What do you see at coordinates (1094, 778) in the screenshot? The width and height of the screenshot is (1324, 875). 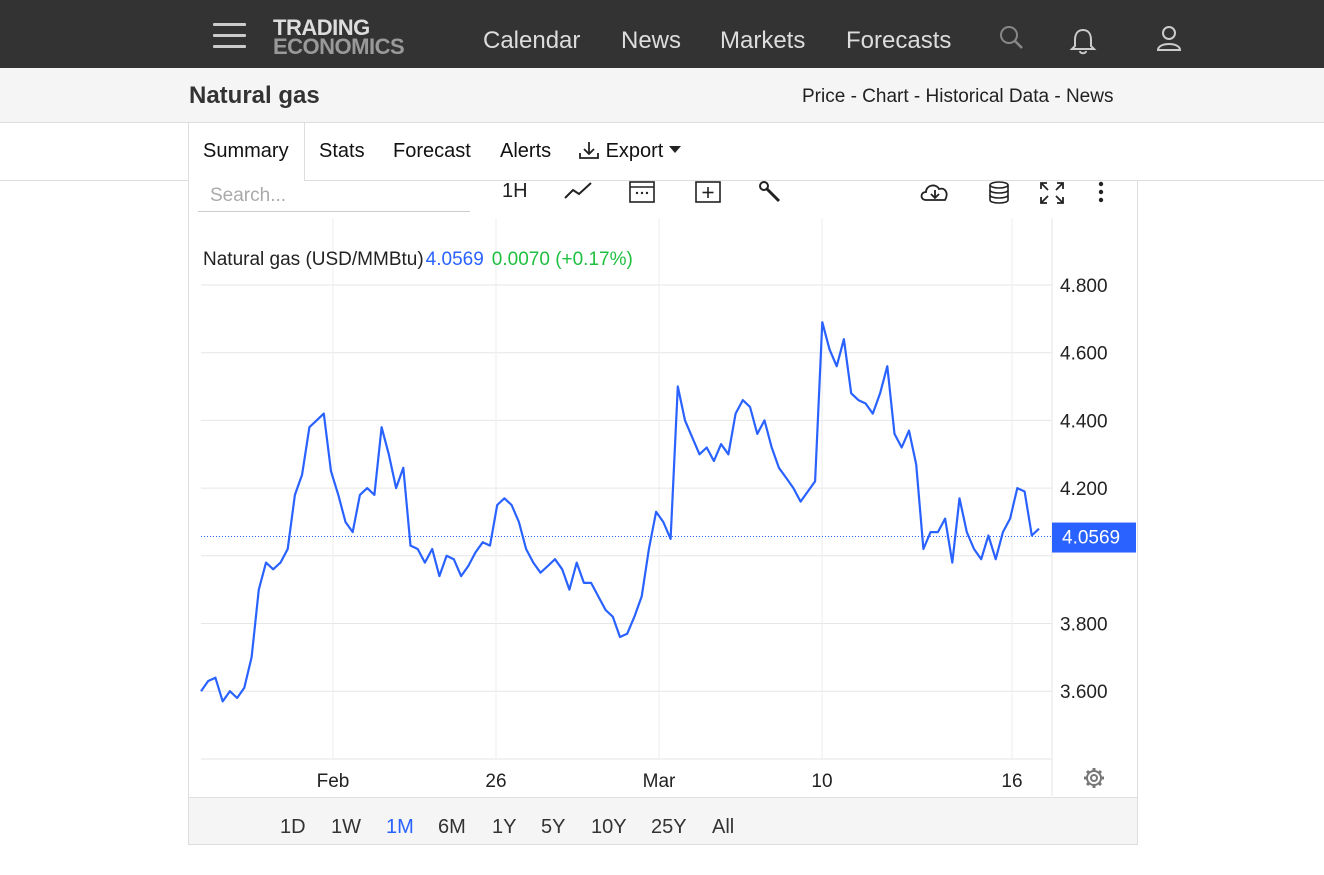 I see `settings-icon` at bounding box center [1094, 778].